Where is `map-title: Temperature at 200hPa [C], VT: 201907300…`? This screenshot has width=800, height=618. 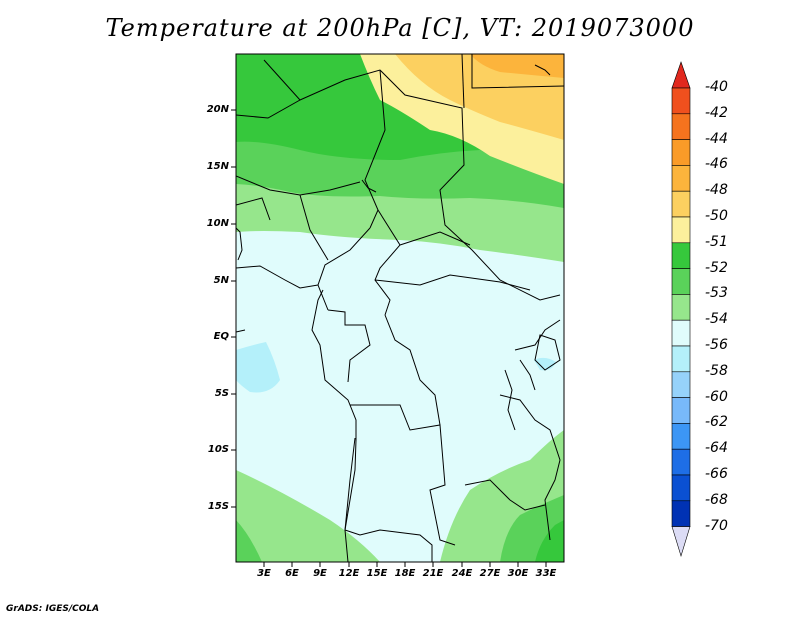
map-title: Temperature at 200hPa [C], VT: 201907300… is located at coordinates (400, 28).